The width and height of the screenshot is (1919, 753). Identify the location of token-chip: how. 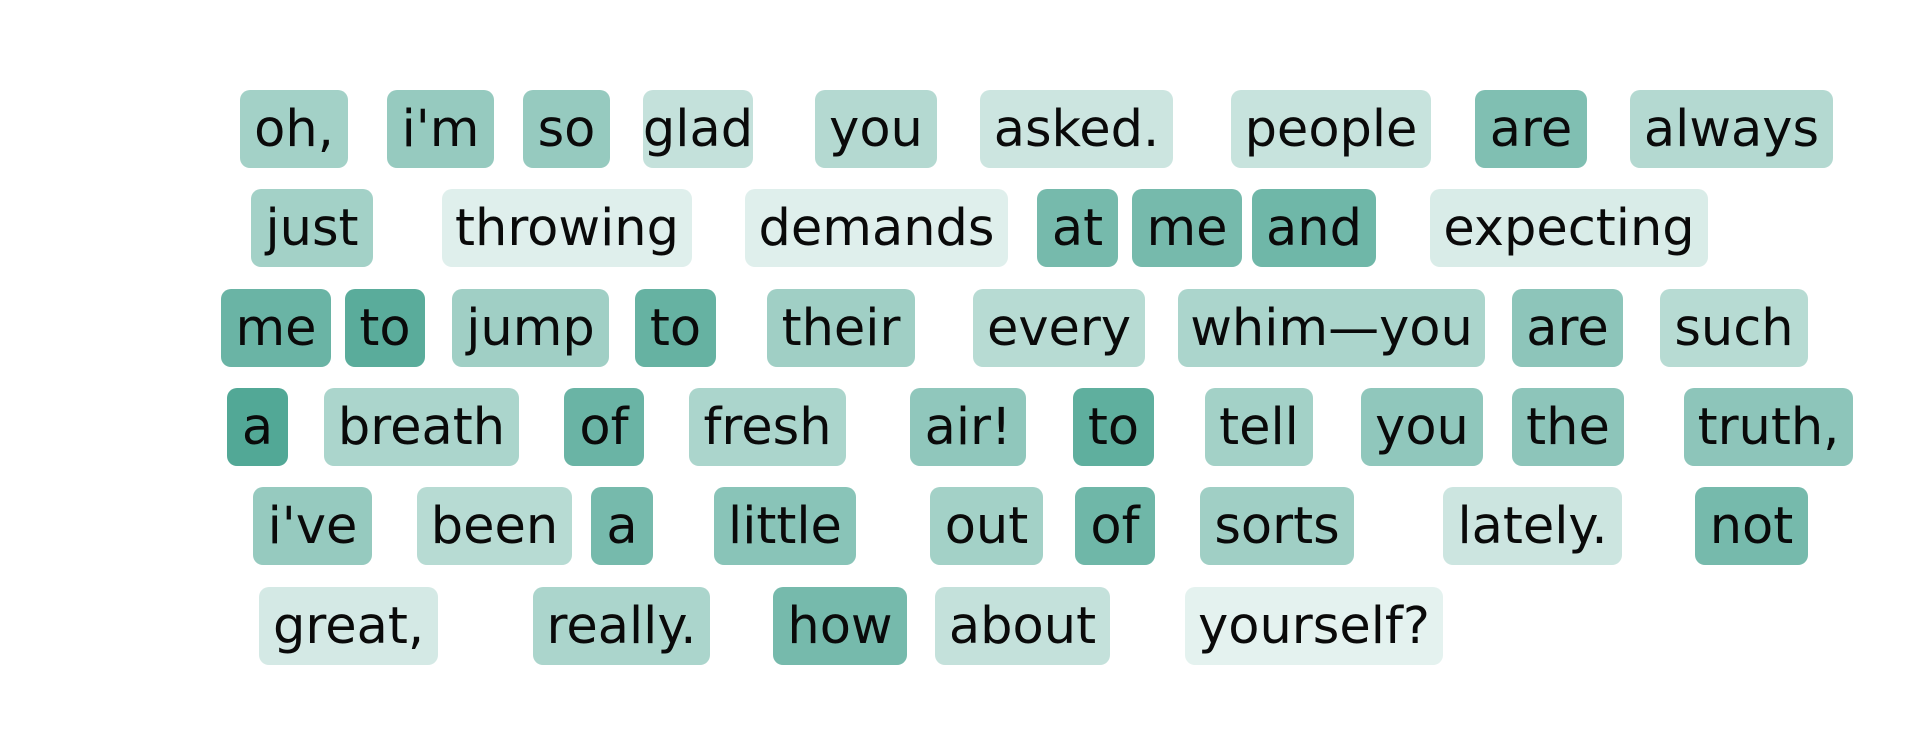
(840, 626).